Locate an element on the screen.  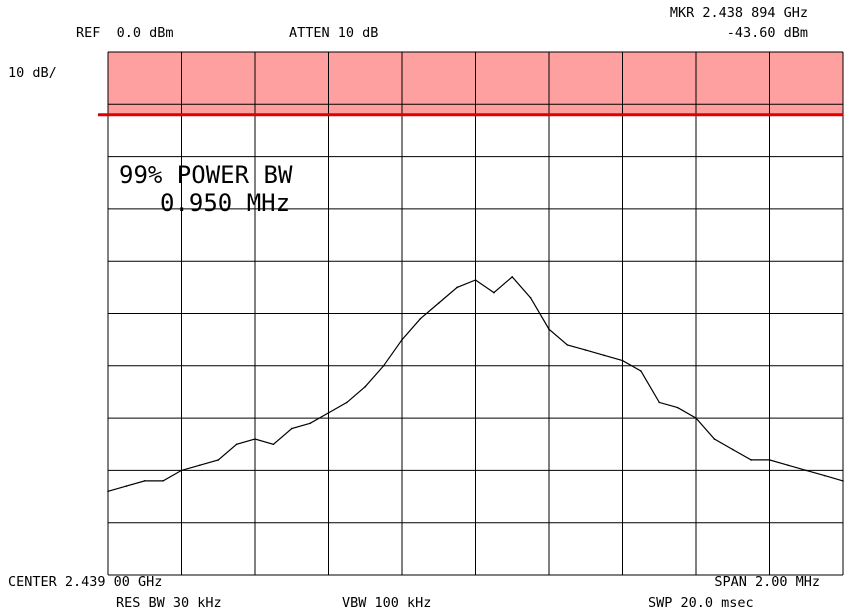
marker-level-label: -43.60 dBm is located at coordinates (767, 33).